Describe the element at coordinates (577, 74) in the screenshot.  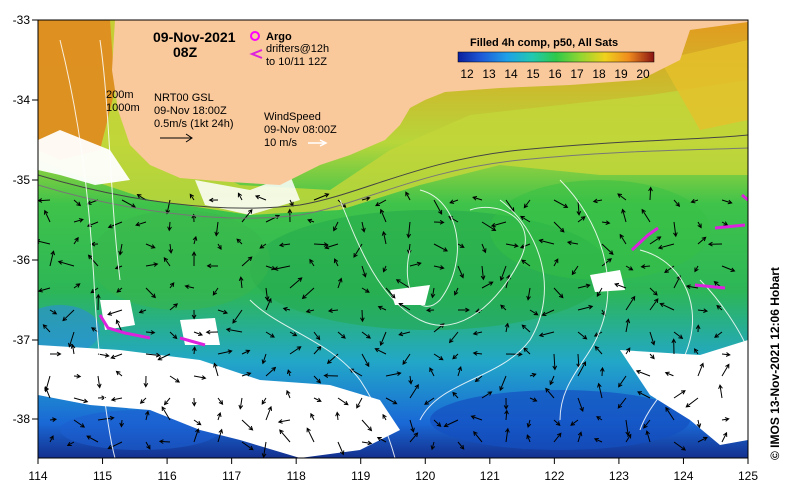
I see `colorbar-tick-label: 17` at that location.